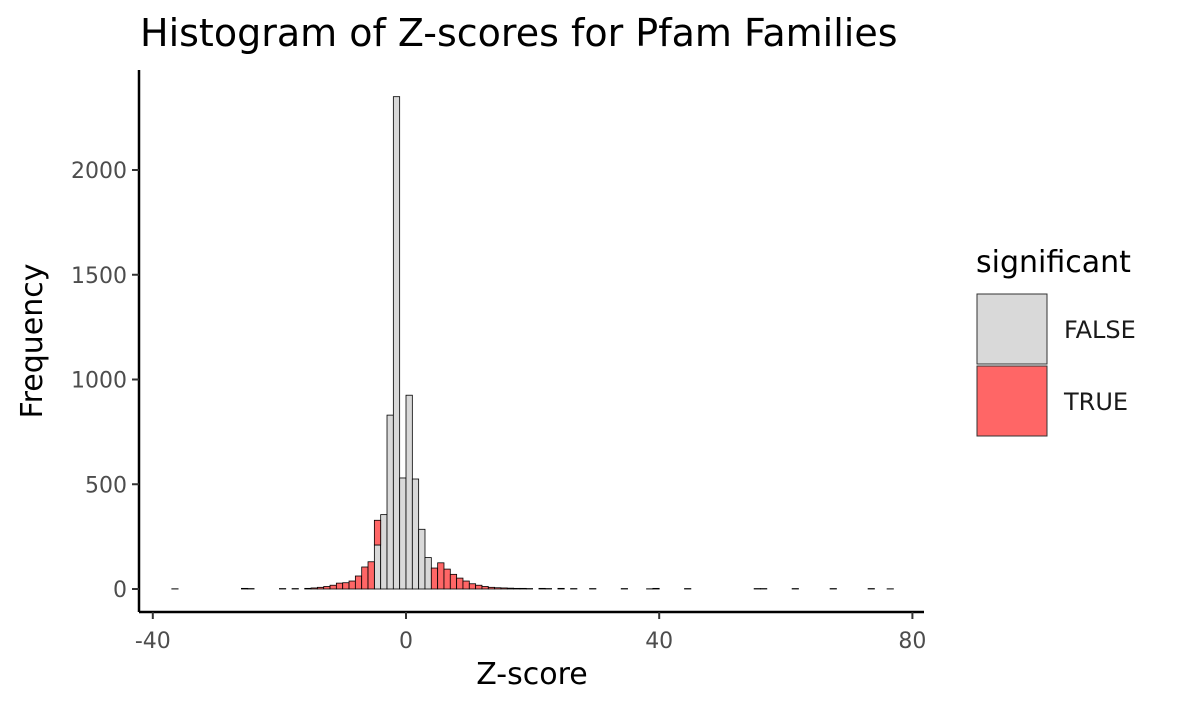  What do you see at coordinates (99, 276) in the screenshot?
I see `y-tick-label-3: 1500` at bounding box center [99, 276].